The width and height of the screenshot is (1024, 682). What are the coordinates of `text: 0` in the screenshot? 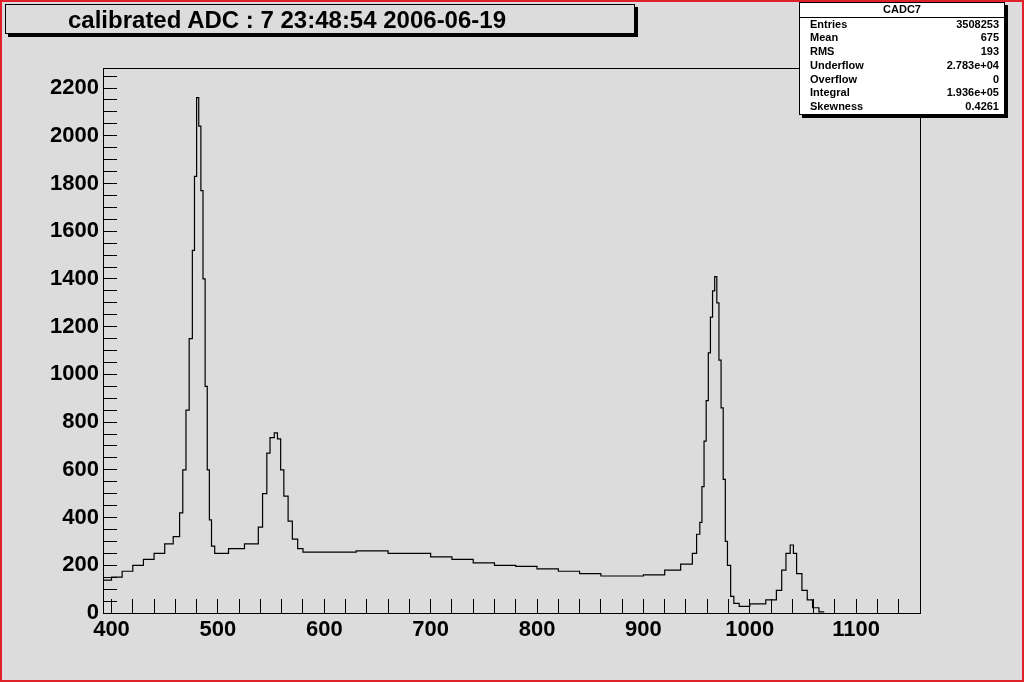 It's located at (995, 79).